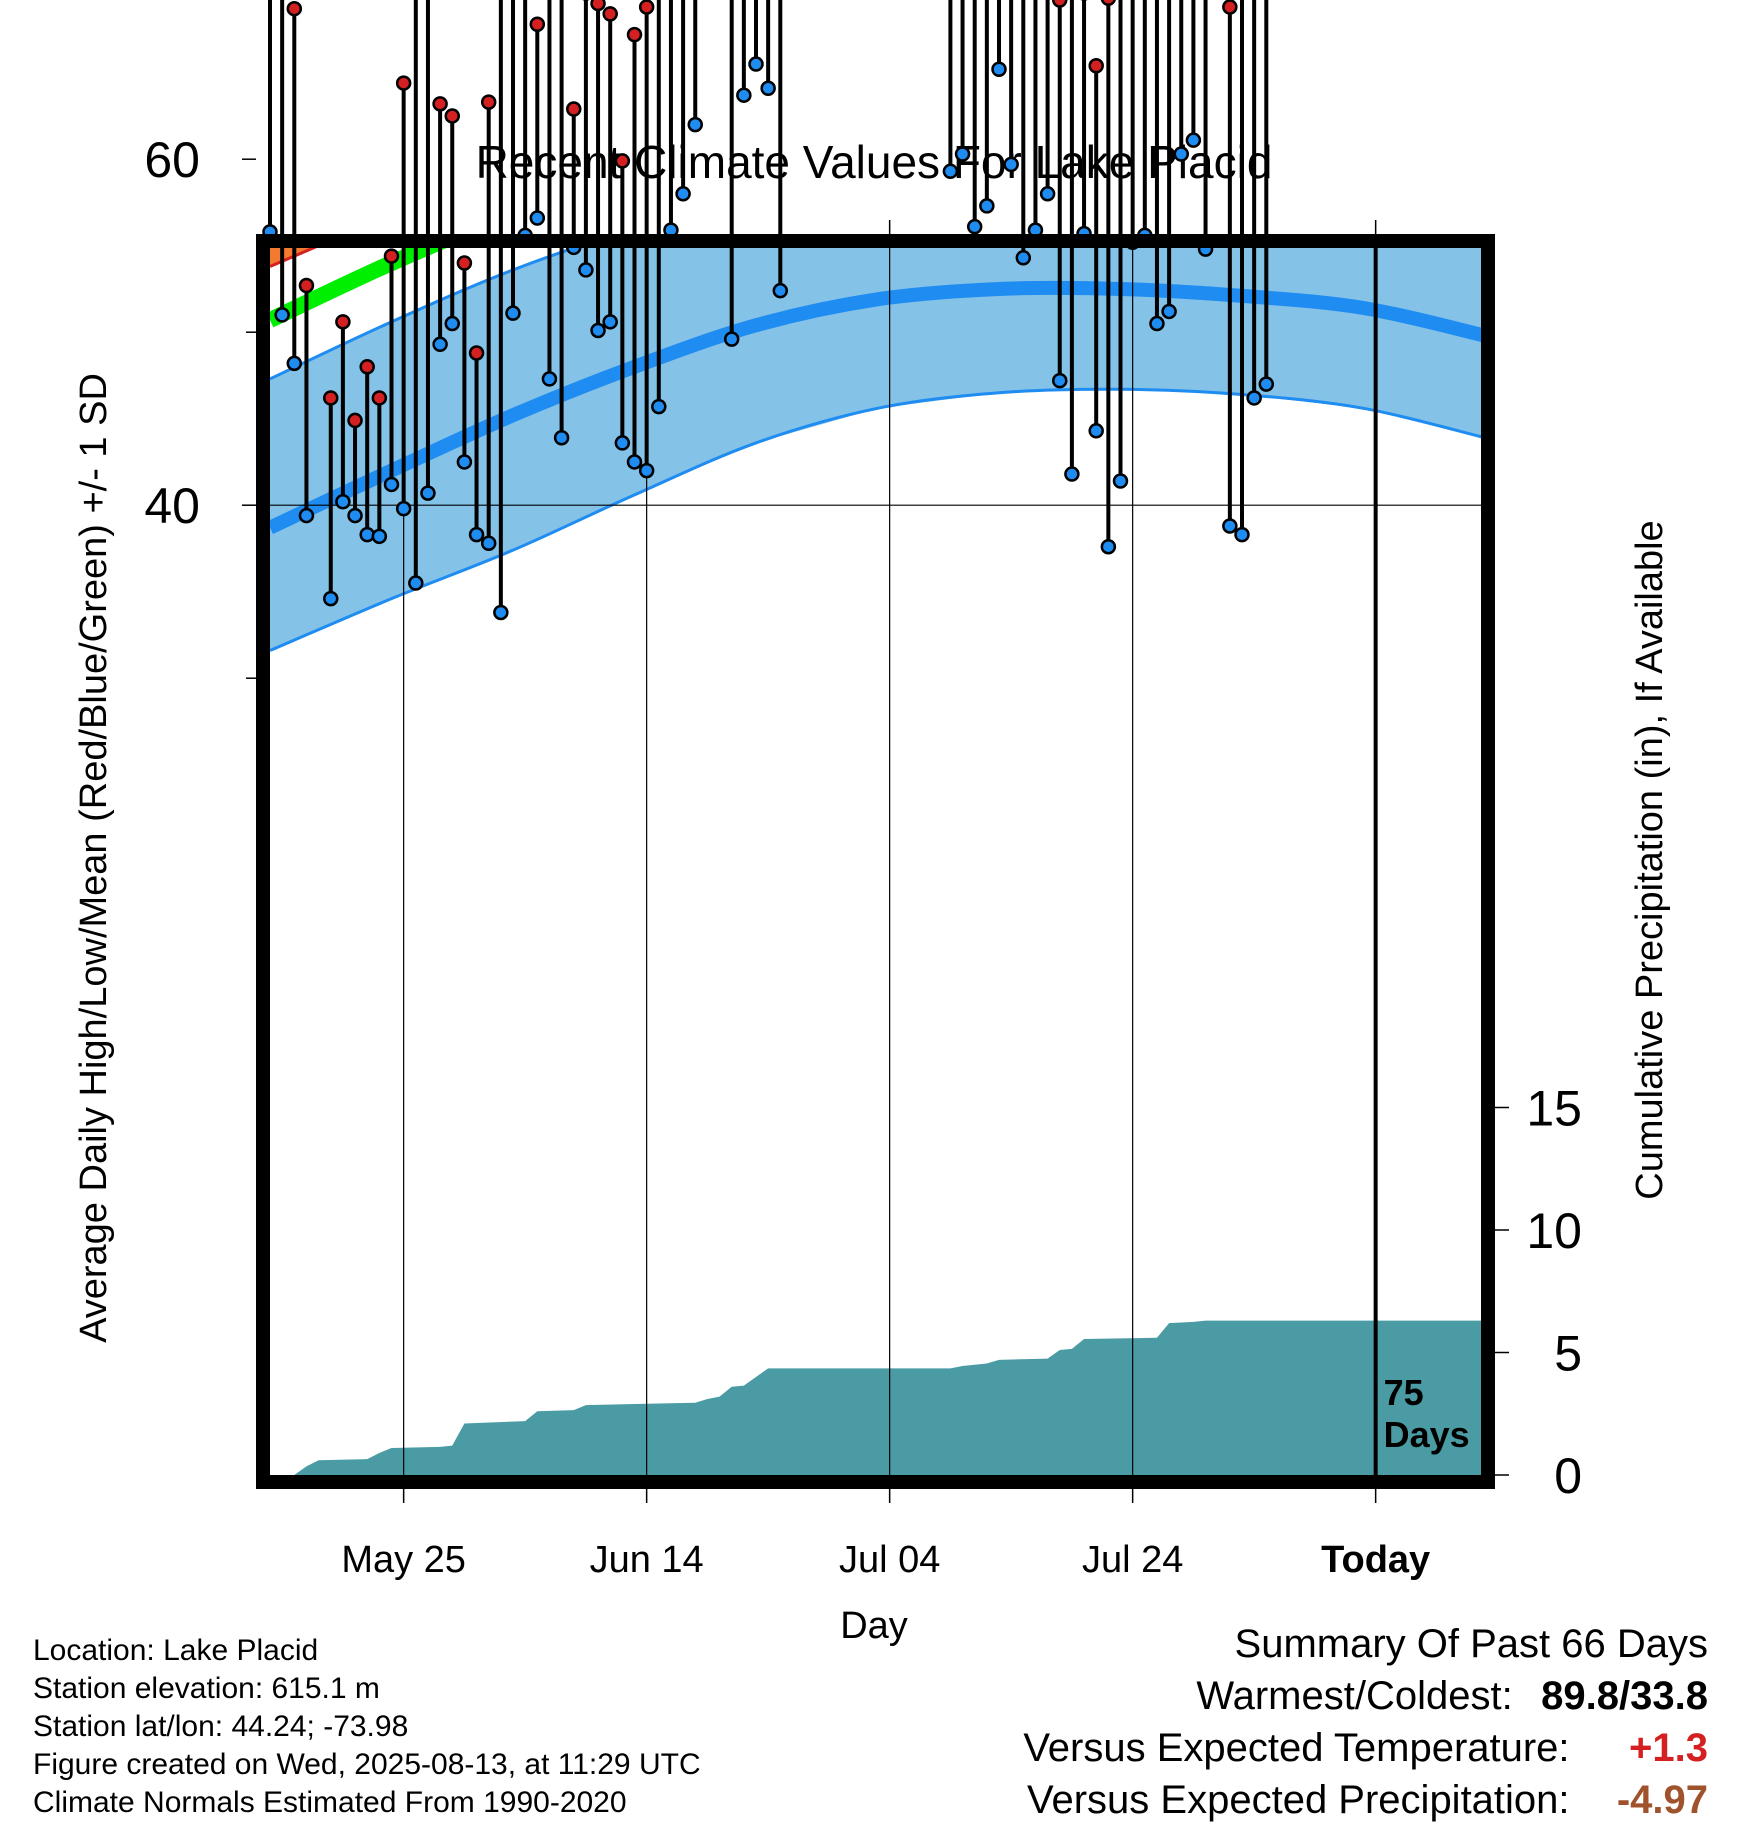  Describe the element at coordinates (1427, 1434) in the screenshot. I see `today-days-label: Days` at that location.